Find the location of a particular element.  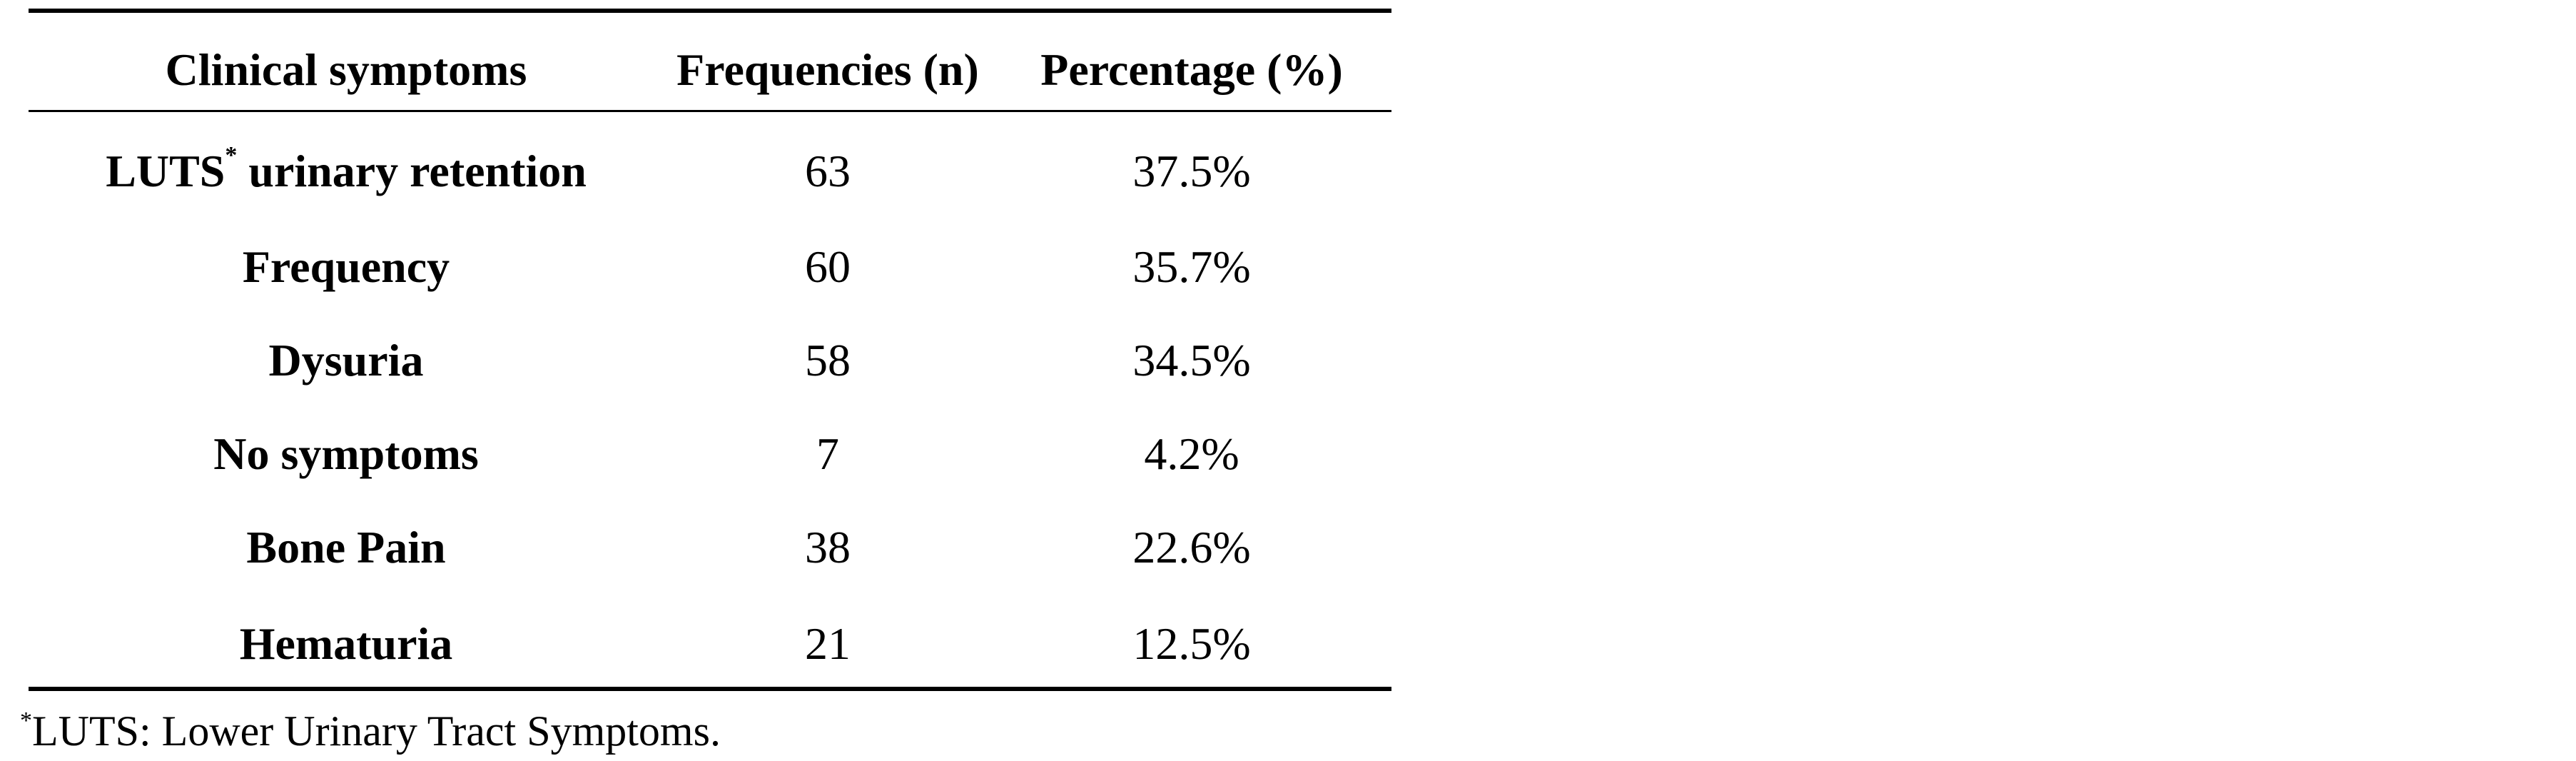

header-percentage: Percentage (%) is located at coordinates (1191, 69).